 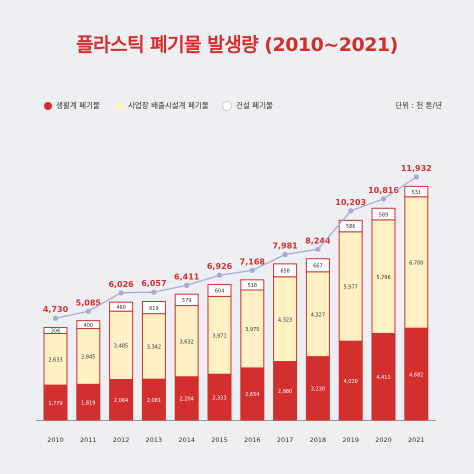 I want to click on data-label-household-2012: 2,064, so click(x=121, y=401).